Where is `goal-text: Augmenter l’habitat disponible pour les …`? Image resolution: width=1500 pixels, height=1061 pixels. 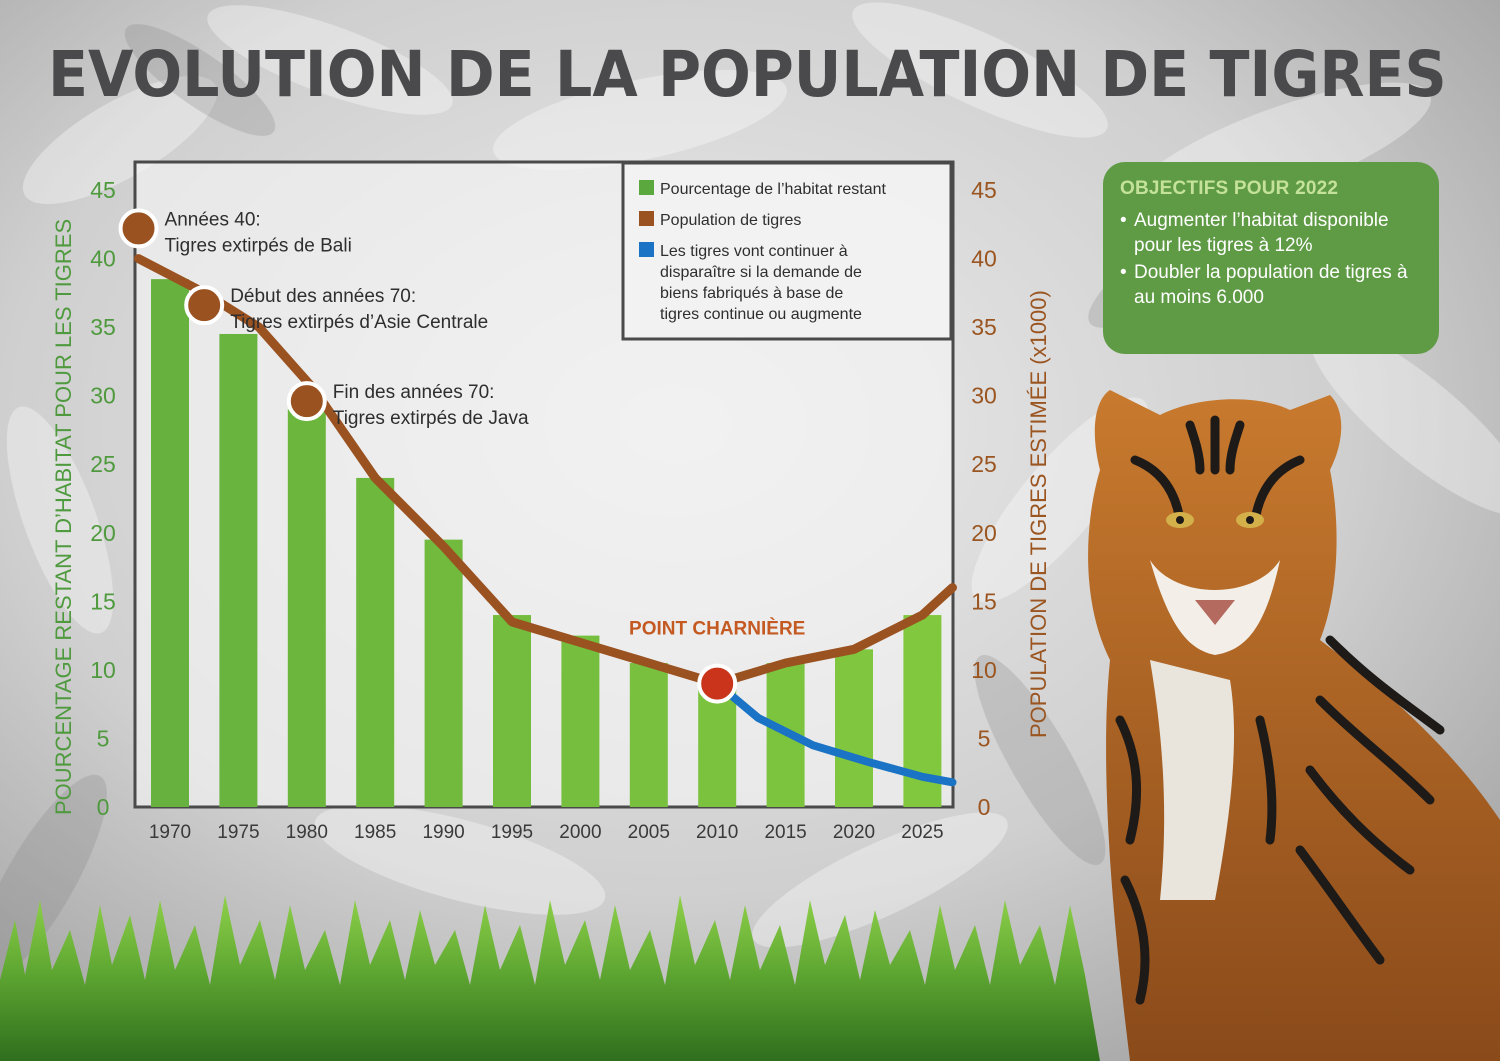 goal-text: Augmenter l’habitat disponible pour les … is located at coordinates (1261, 233).